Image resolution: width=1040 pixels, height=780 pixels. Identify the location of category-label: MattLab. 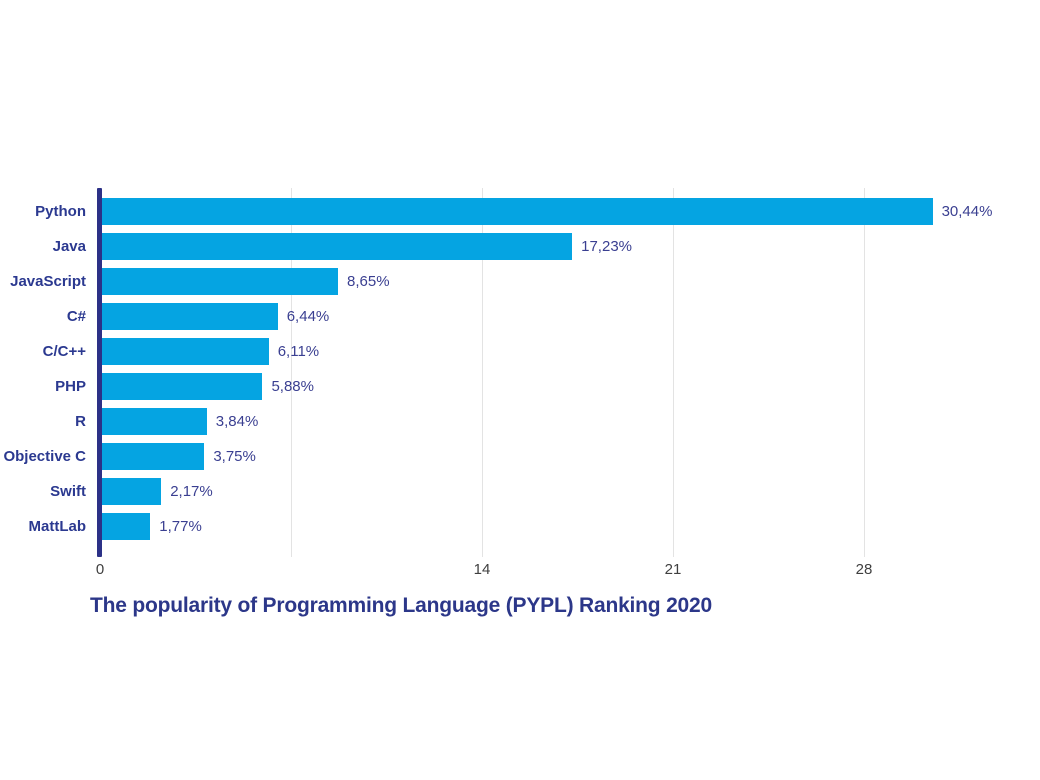
(57, 526).